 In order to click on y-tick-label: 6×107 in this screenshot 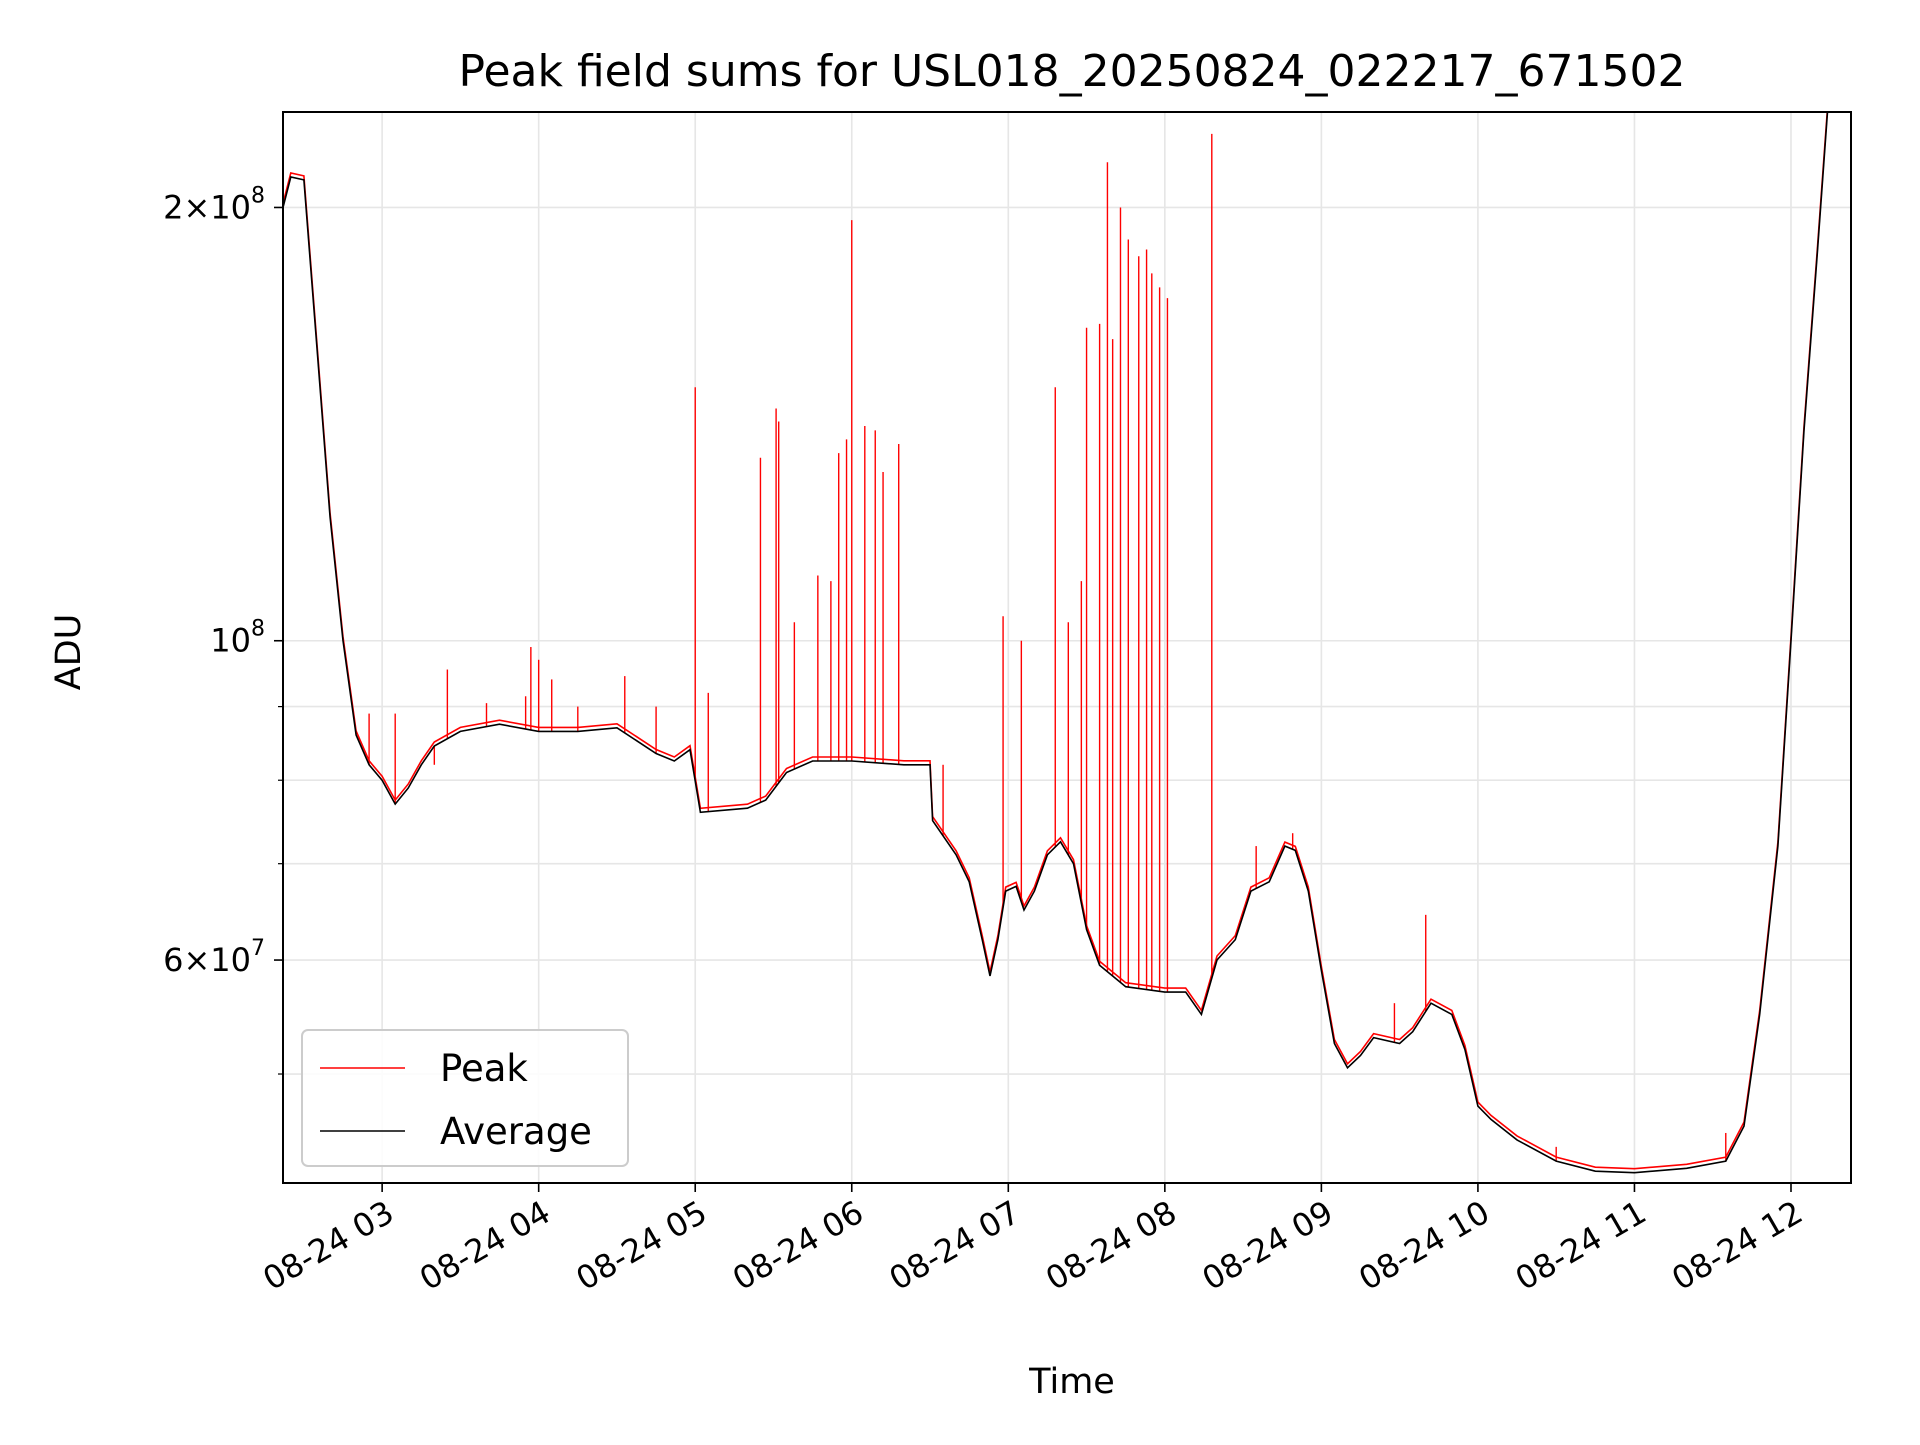, I will do `click(214, 957)`.